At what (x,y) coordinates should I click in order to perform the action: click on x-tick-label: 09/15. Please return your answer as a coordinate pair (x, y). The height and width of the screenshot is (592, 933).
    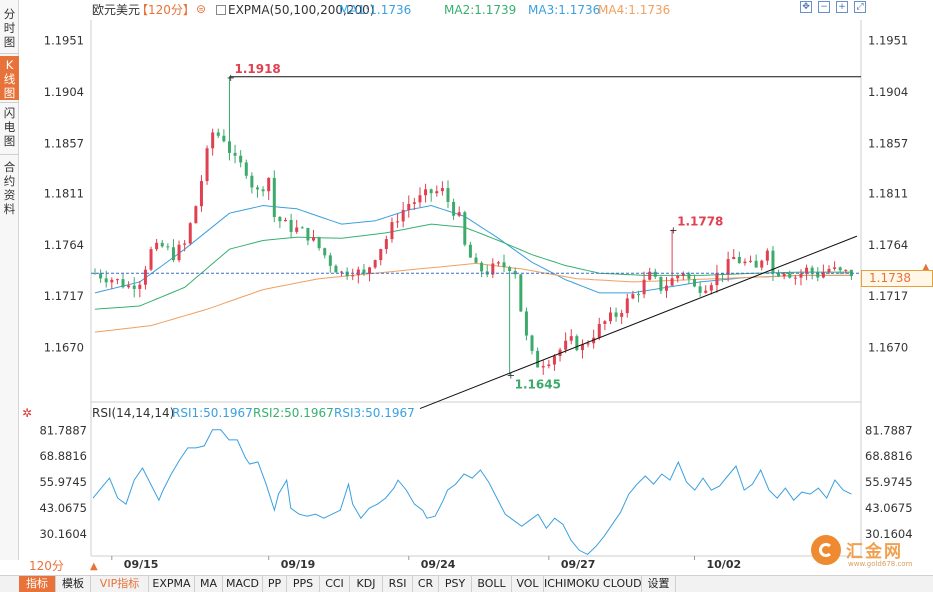
    Looking at the image, I should click on (141, 564).